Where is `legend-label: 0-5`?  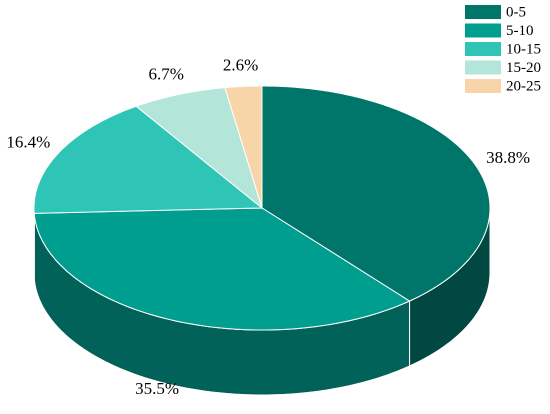
legend-label: 0-5 is located at coordinates (516, 12).